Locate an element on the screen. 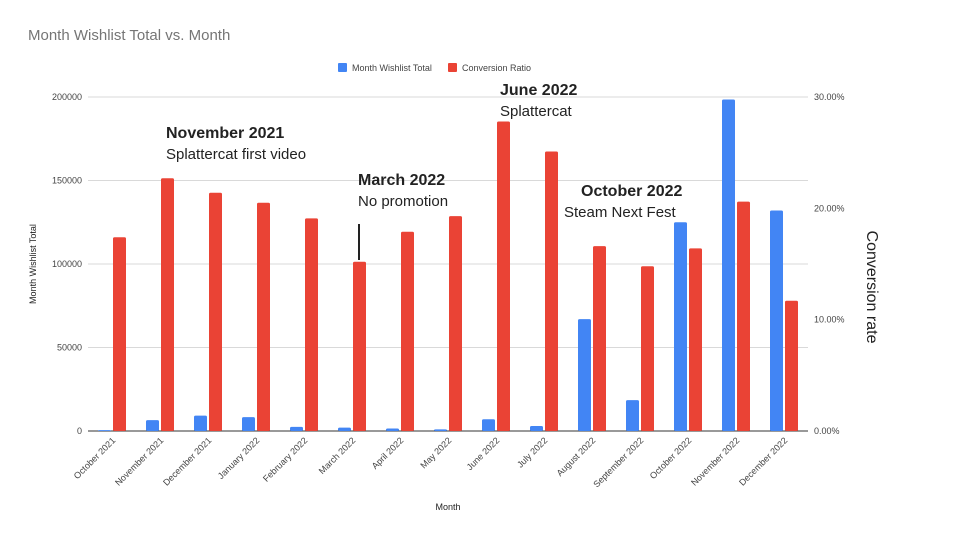  legend-label: Conversion Ratio is located at coordinates (496, 68).